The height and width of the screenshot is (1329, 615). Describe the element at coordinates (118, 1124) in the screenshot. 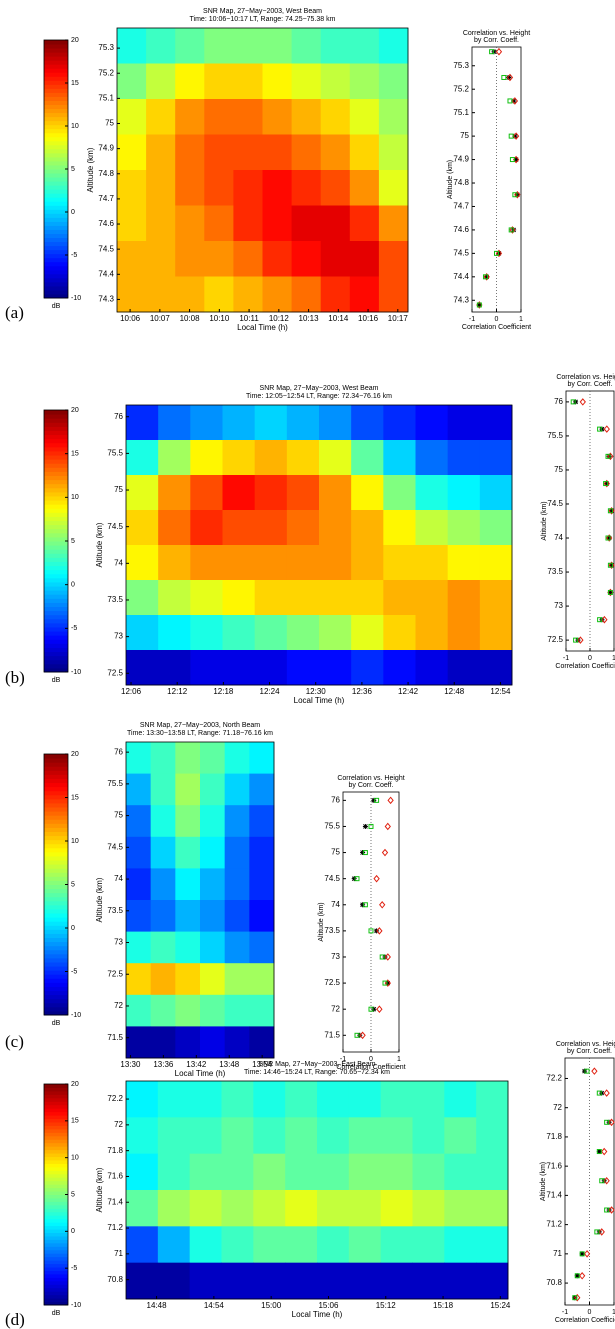

I see `y-tick-label: 72` at that location.